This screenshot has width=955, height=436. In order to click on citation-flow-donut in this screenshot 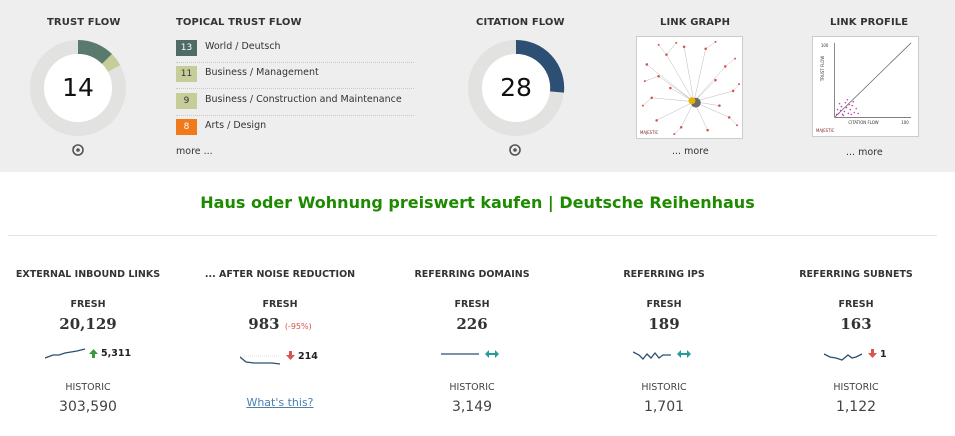, I will do `click(516, 88)`.